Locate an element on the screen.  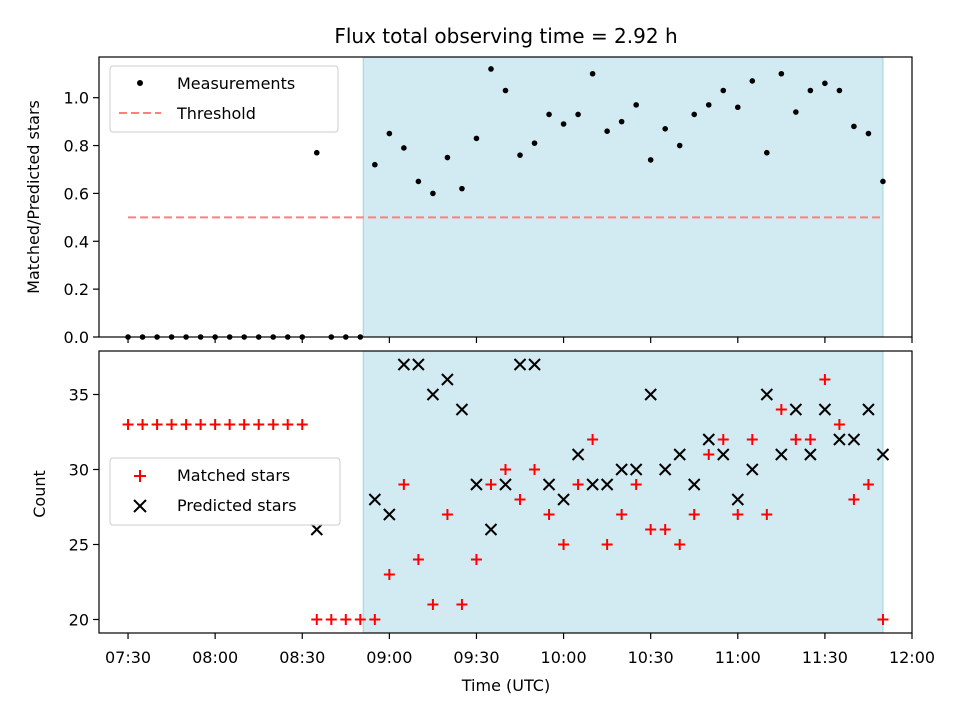
top-y-tick-label: 0.6 is located at coordinates (76, 193).